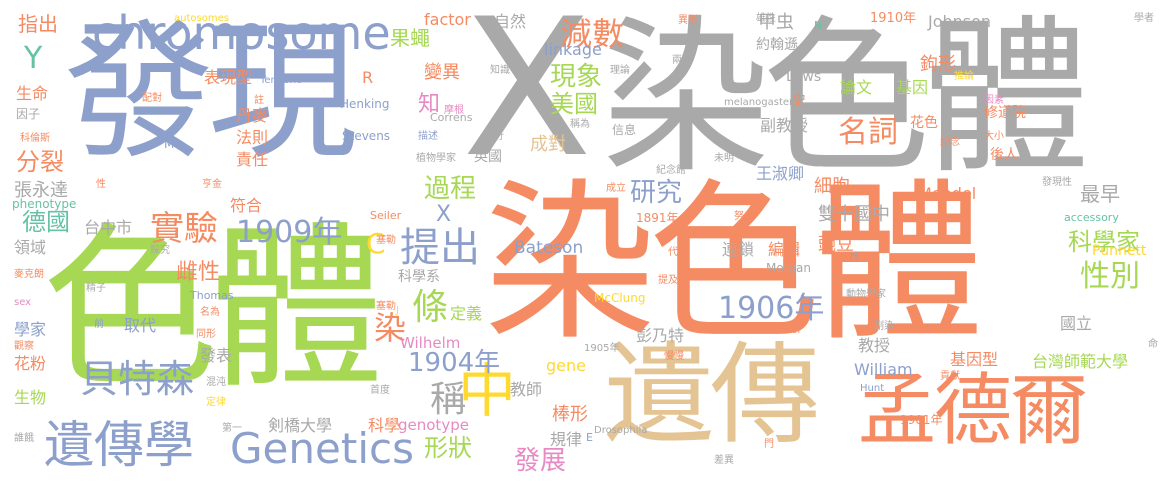 The width and height of the screenshot is (1175, 482). What do you see at coordinates (573, 49) in the screenshot?
I see `cloud-word: linkage` at bounding box center [573, 49].